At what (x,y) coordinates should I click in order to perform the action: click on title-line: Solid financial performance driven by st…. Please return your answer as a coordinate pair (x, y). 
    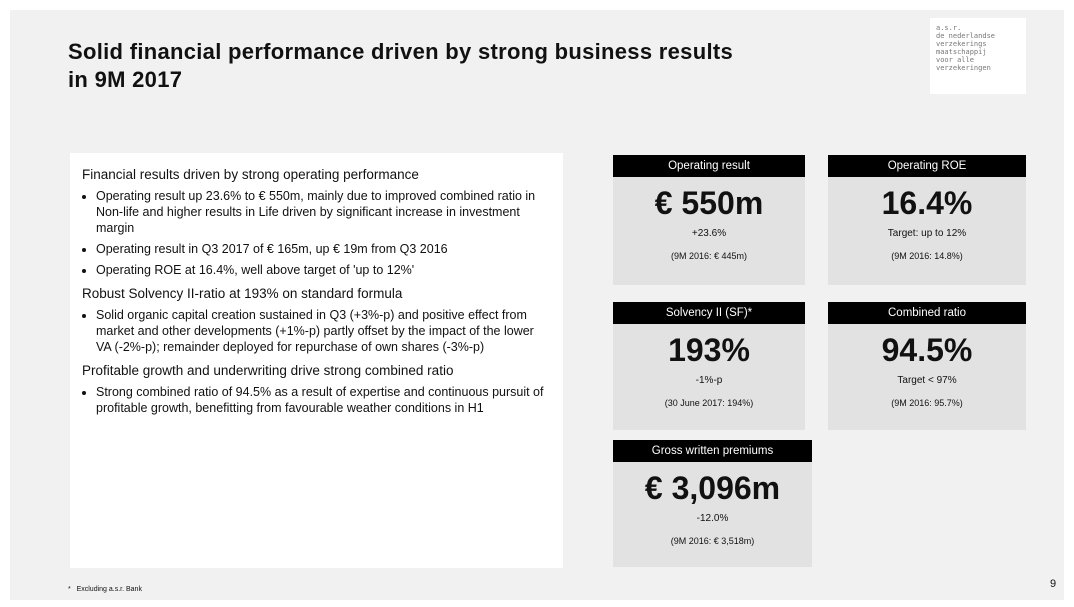
    Looking at the image, I should click on (401, 51).